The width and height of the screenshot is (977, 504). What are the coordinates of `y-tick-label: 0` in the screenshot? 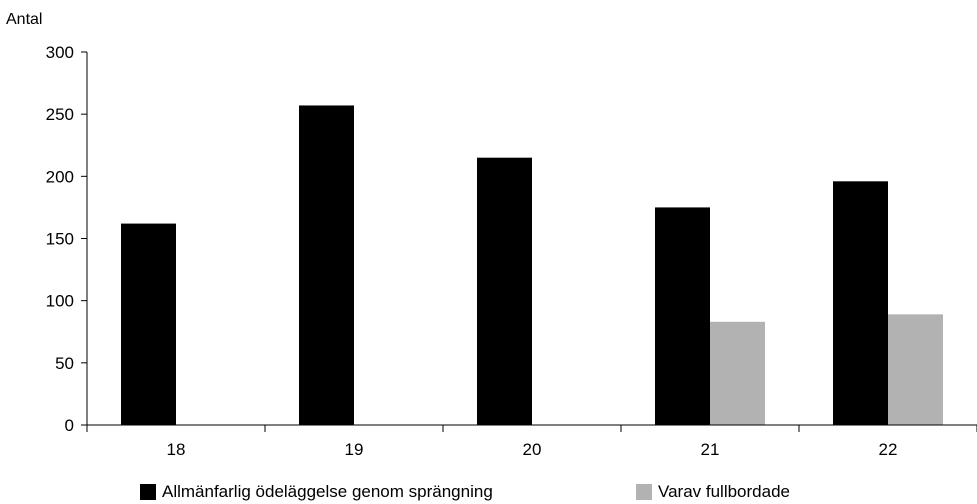 It's located at (69, 425).